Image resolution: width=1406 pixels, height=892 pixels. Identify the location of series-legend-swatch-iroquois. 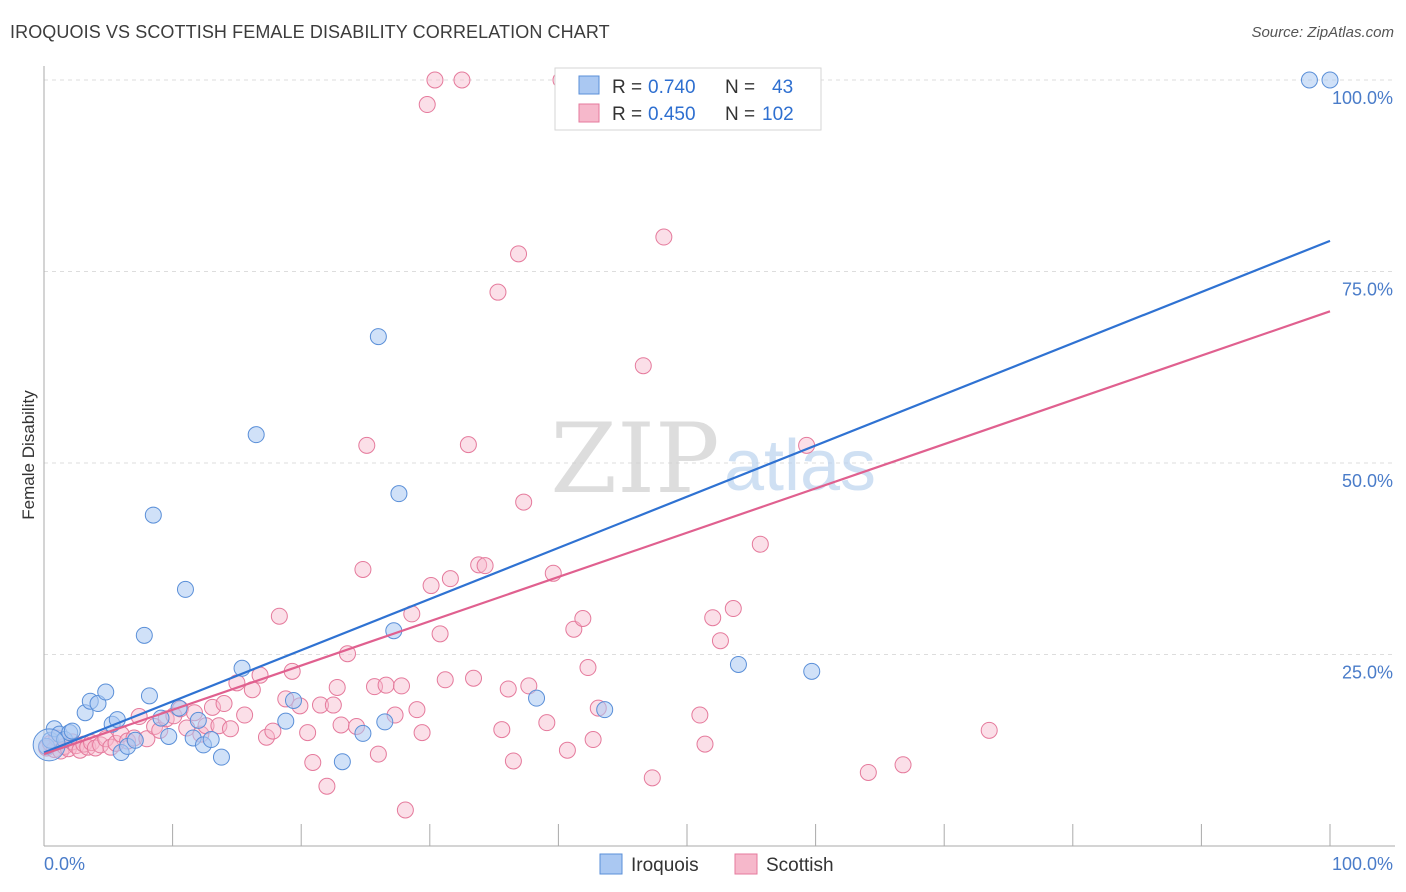
(611, 864).